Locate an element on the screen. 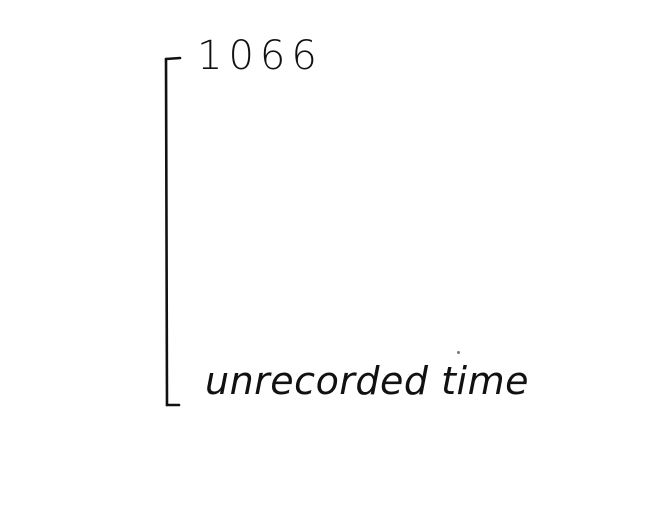  top-date-label: 1066 is located at coordinates (260, 56).